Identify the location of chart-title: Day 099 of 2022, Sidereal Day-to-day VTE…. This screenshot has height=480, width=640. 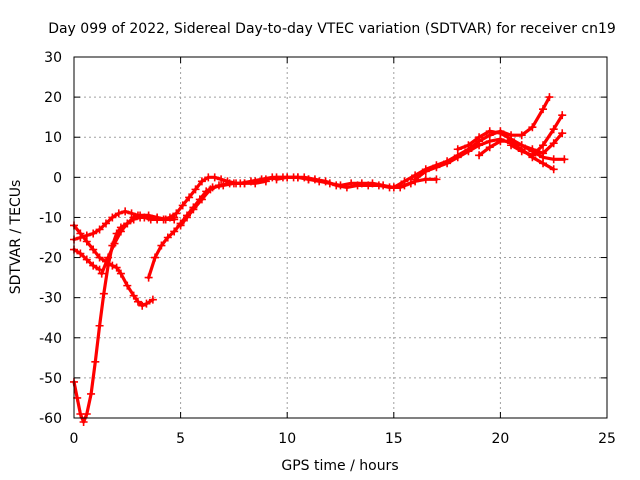
(332, 29).